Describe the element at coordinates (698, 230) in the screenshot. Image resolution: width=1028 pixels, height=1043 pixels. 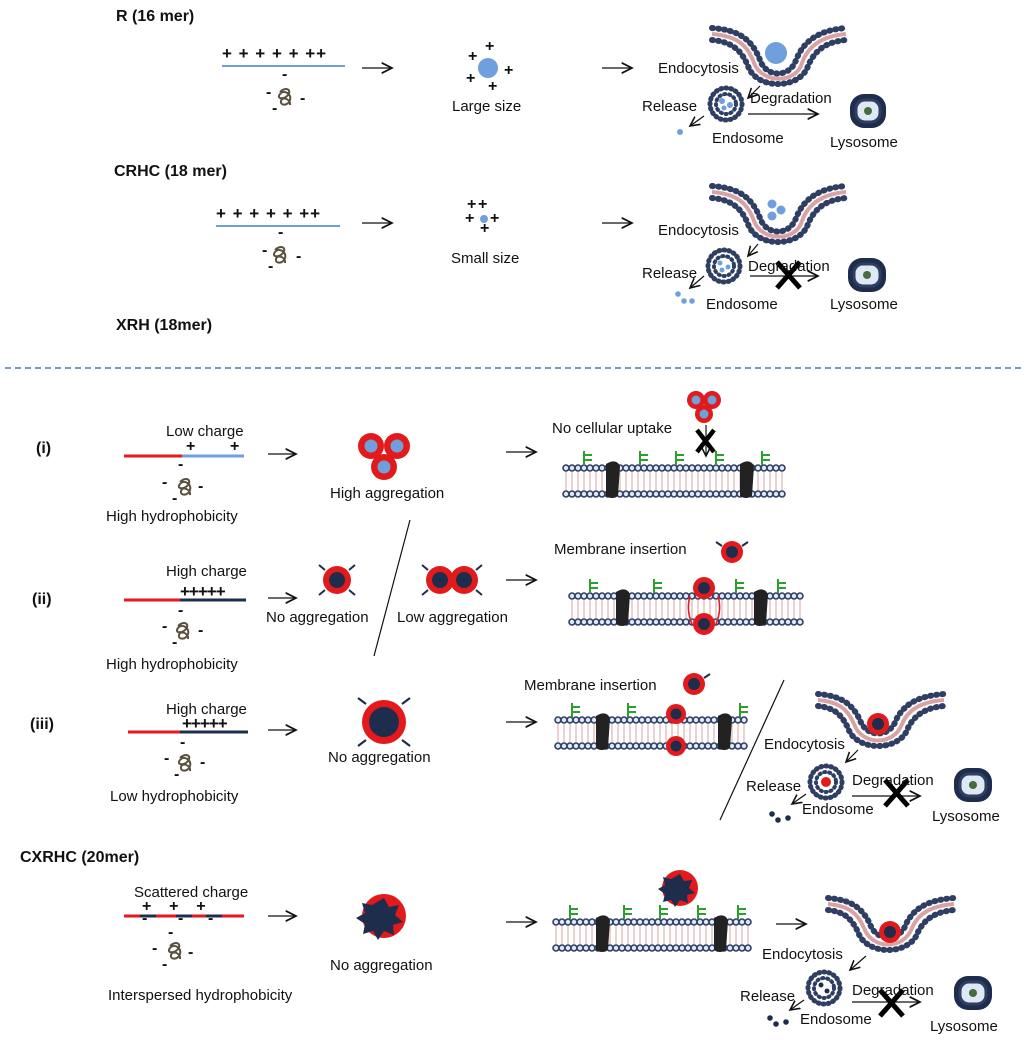
I see `crhc-endocytosis-label: Endocytosis` at that location.